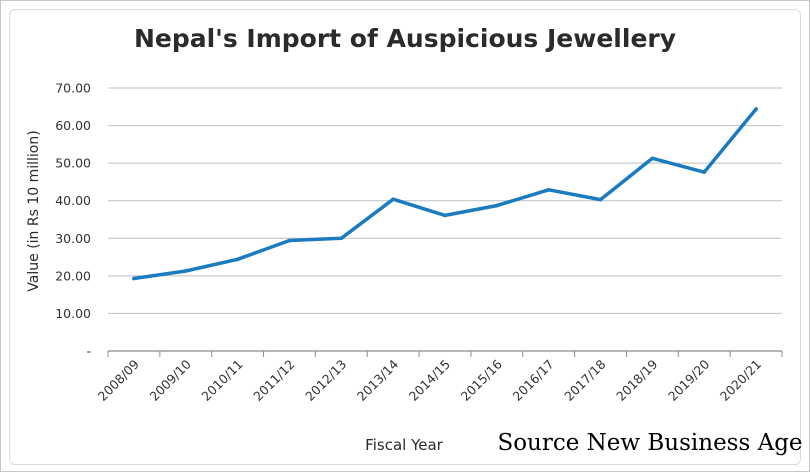  I want to click on x-tick-label: 2017/18, so click(584, 379).